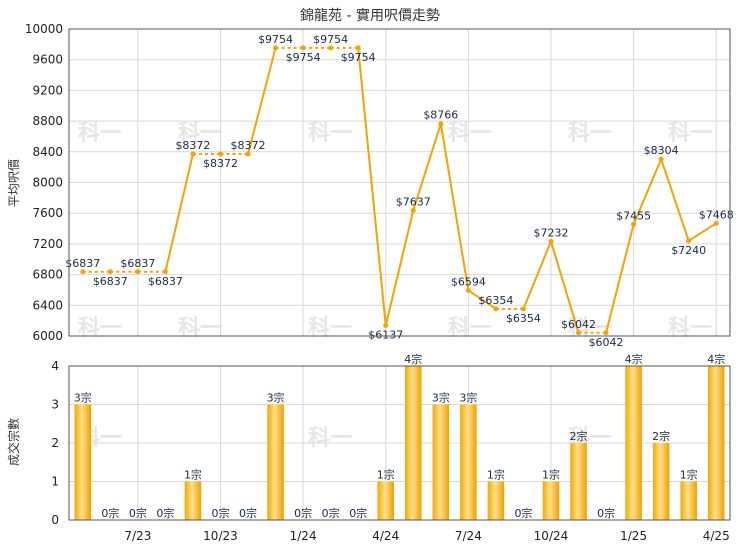 The height and width of the screenshot is (550, 740). I want to click on price-point-label: $6594, so click(468, 281).